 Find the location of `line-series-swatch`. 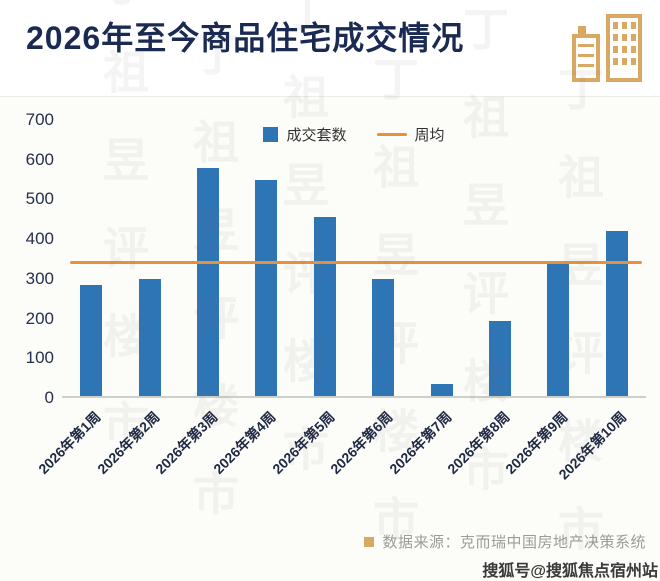

line-series-swatch is located at coordinates (391, 134).